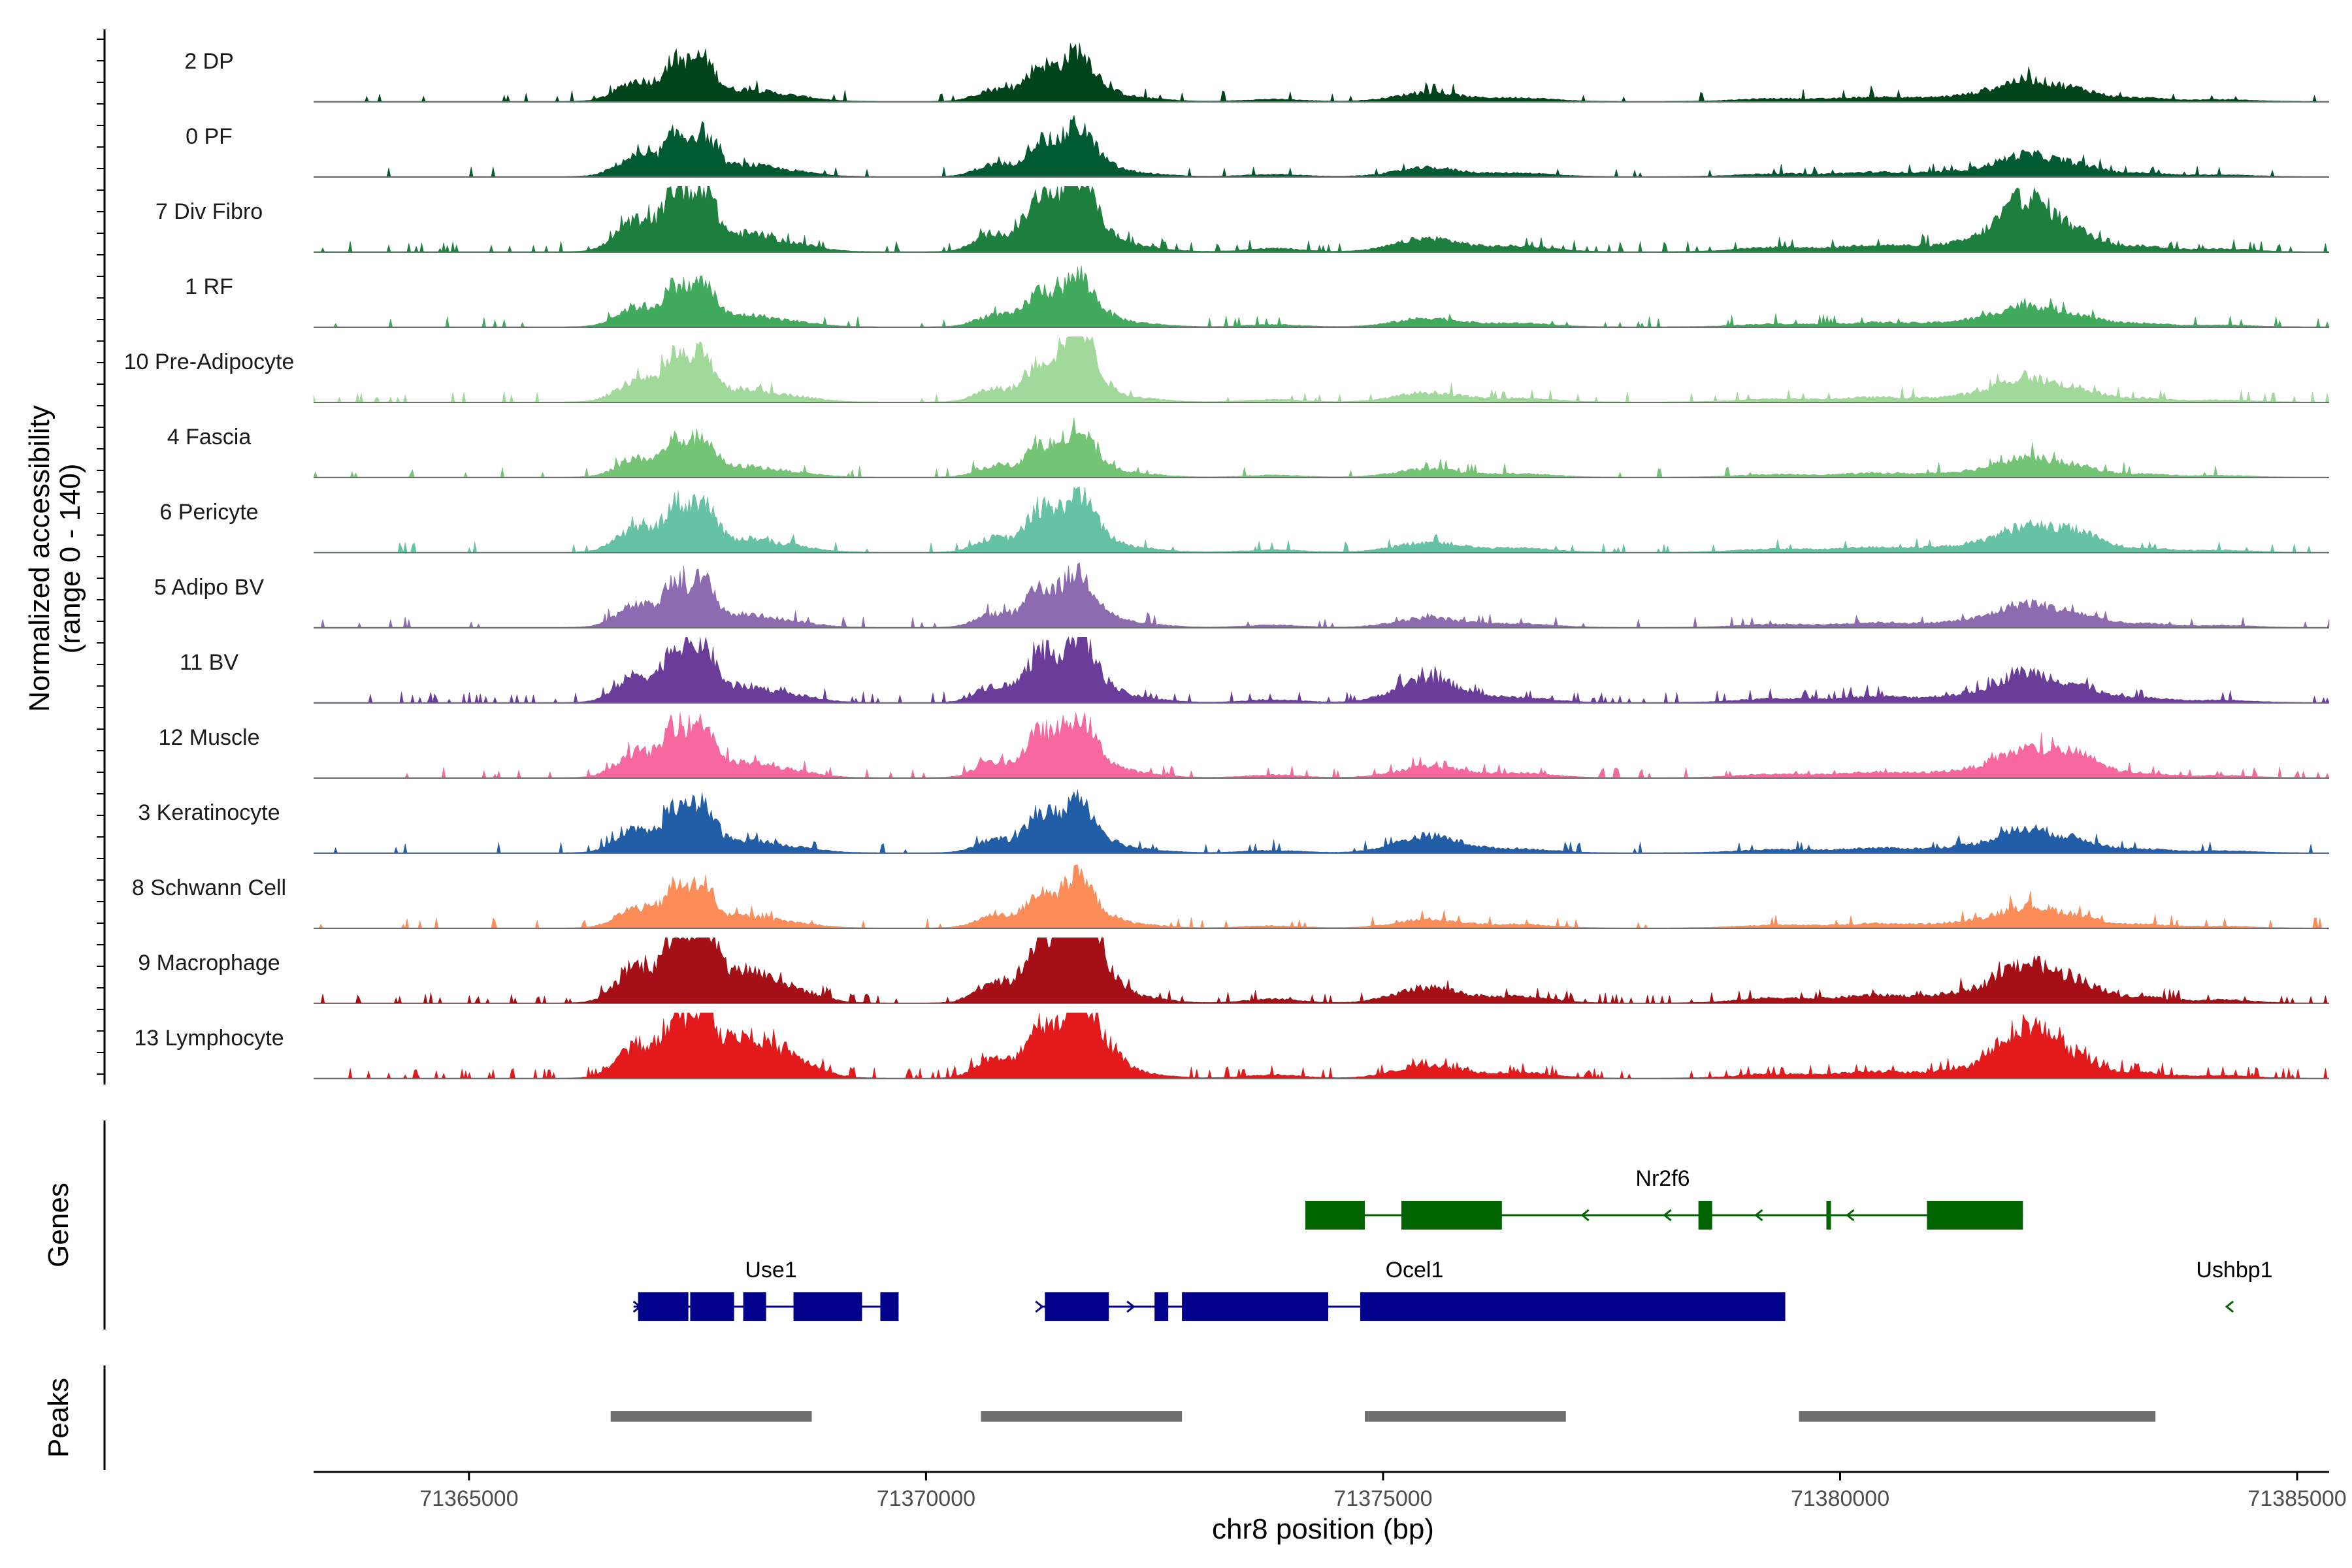  I want to click on track-label: 8 Schwann Cell, so click(209, 887).